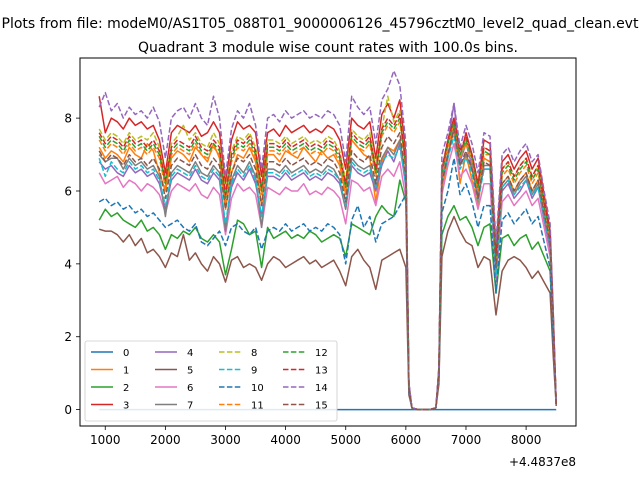 This screenshot has height=480, width=640. Describe the element at coordinates (257, 388) in the screenshot. I see `legend-label-10: 10` at that location.